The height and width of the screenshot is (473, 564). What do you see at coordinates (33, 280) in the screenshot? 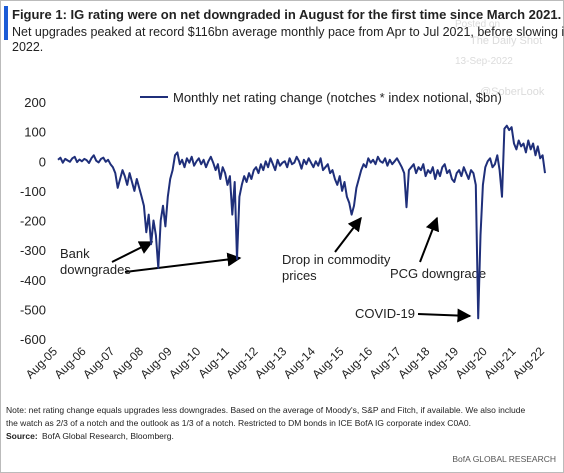
I see `y-tick-label: -400` at bounding box center [33, 280].